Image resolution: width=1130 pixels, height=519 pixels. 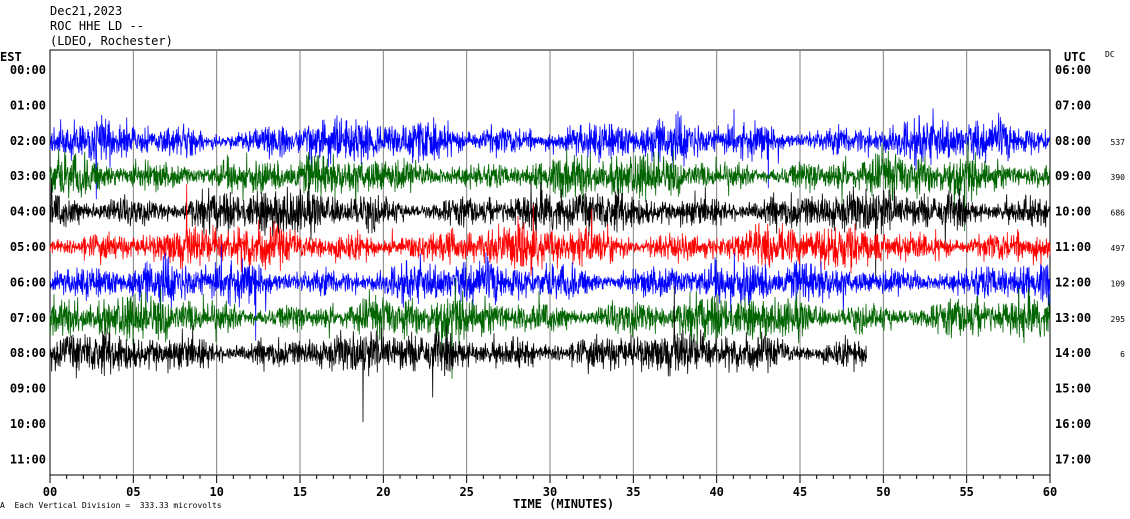 I want to click on utc-hour-label: 08:00, so click(x=1073, y=141).